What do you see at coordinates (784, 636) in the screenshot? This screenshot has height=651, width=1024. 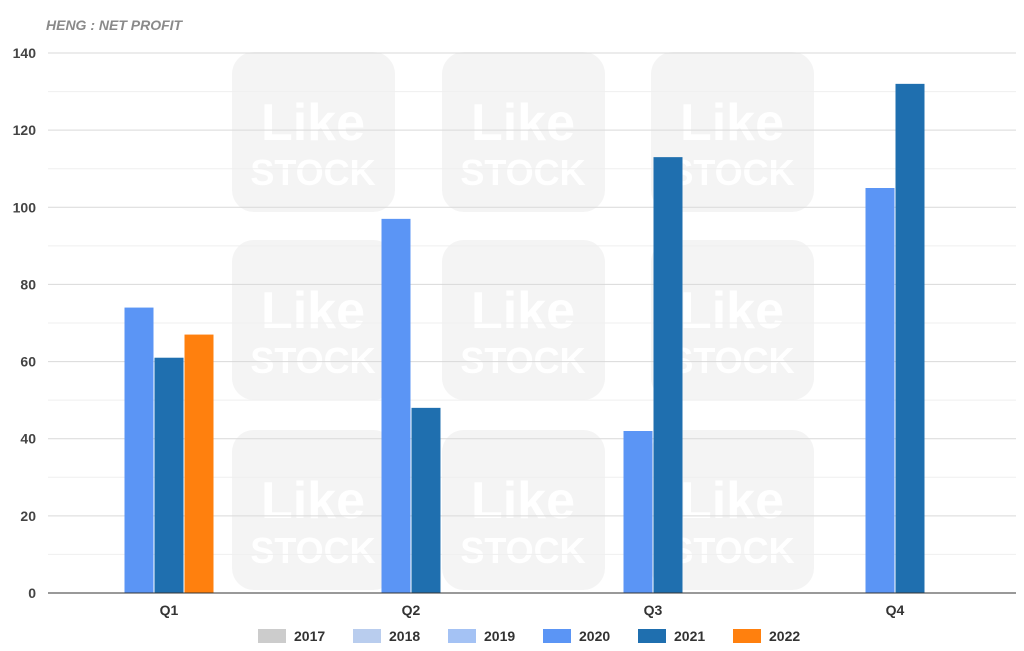 I see `legend-label: 2022` at bounding box center [784, 636].